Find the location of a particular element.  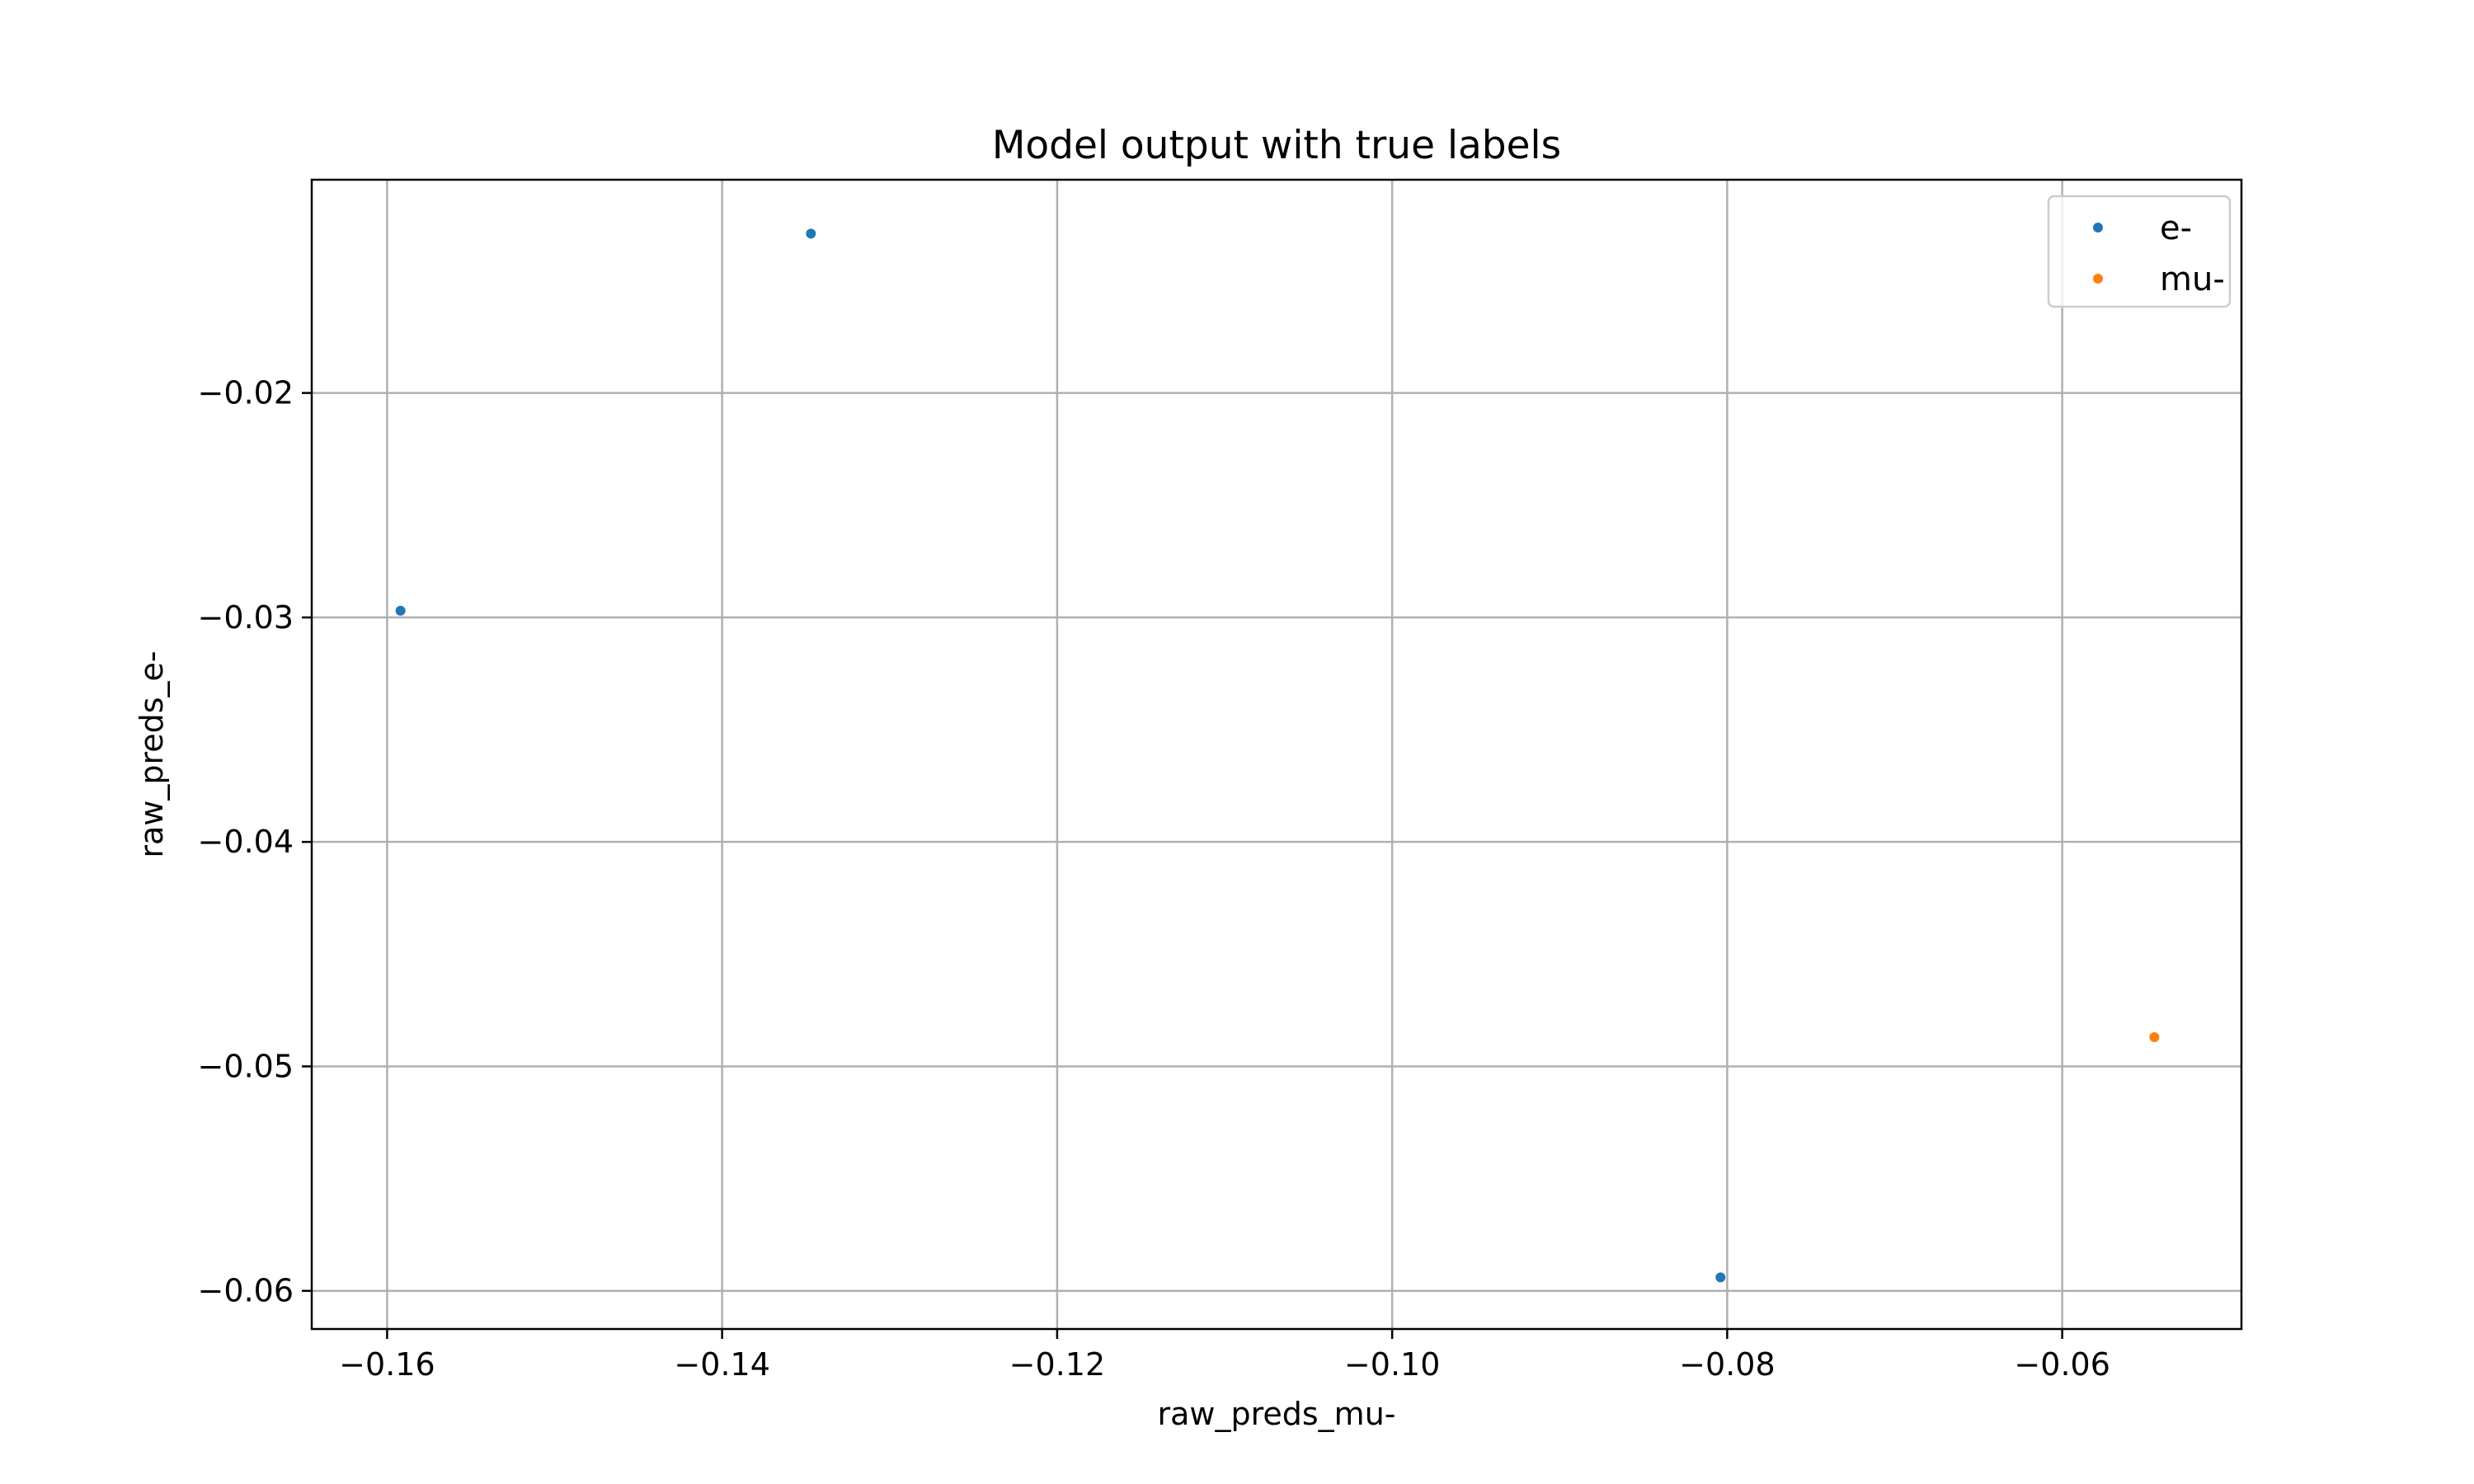

y-tick-label: −0.03 is located at coordinates (246, 617).